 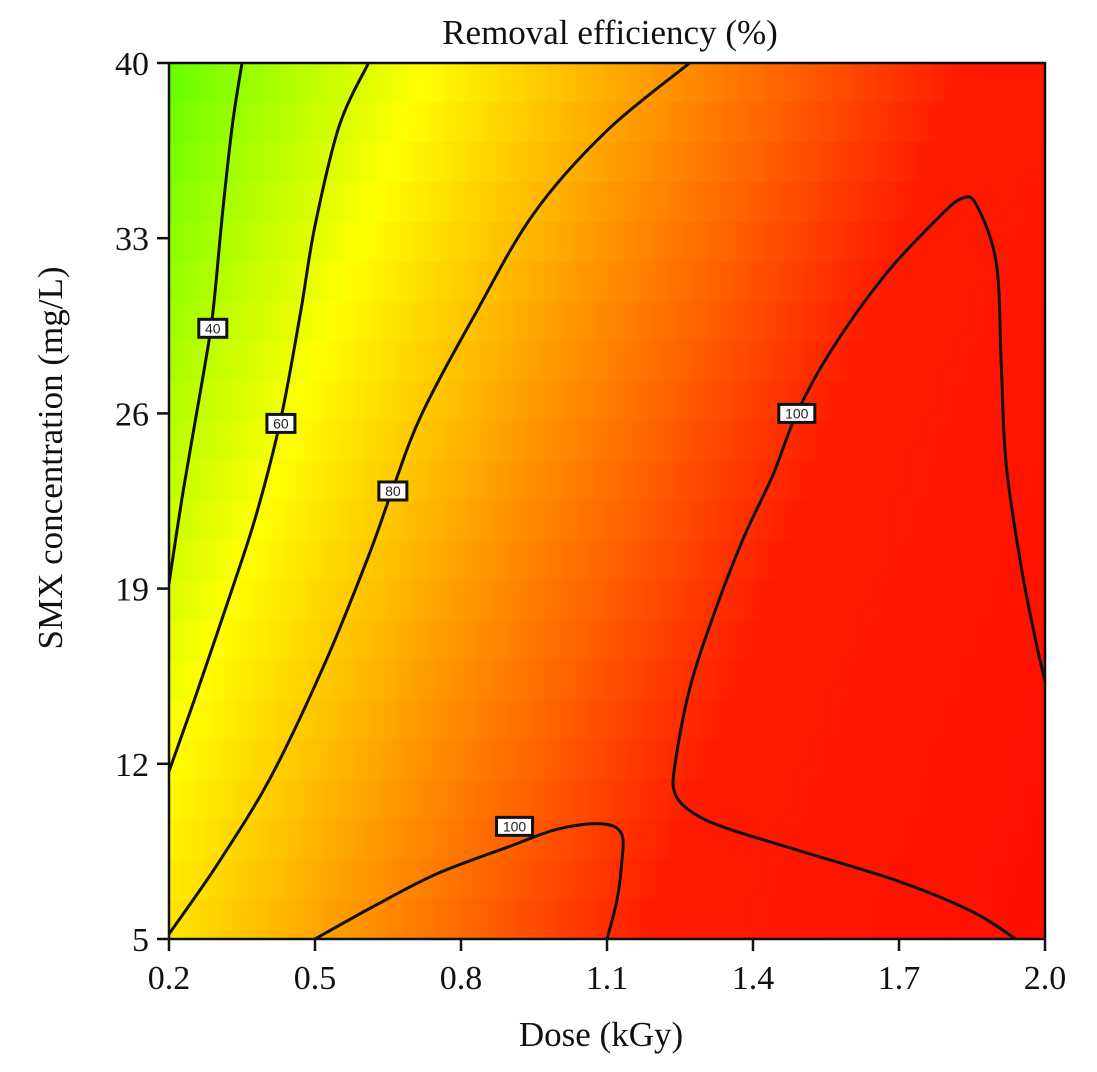 I want to click on y-tick-label: 5, so click(x=140, y=940).